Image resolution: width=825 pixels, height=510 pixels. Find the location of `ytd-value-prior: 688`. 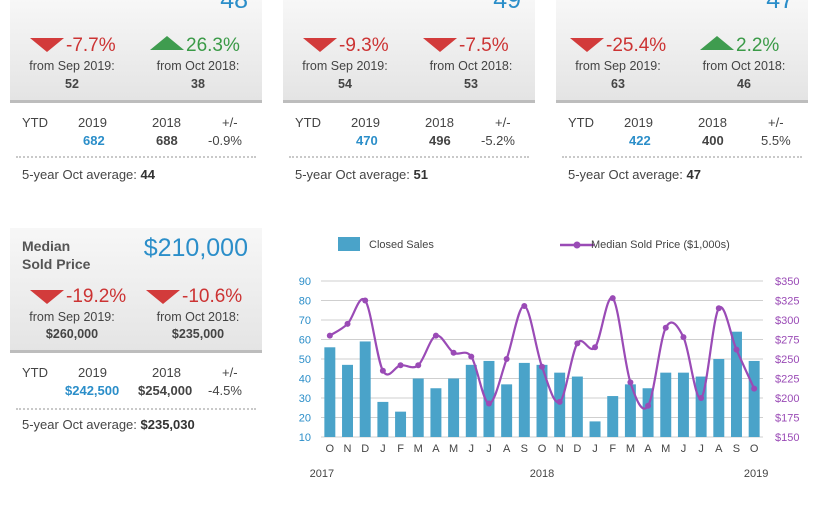

ytd-value-prior: 688 is located at coordinates (167, 140).